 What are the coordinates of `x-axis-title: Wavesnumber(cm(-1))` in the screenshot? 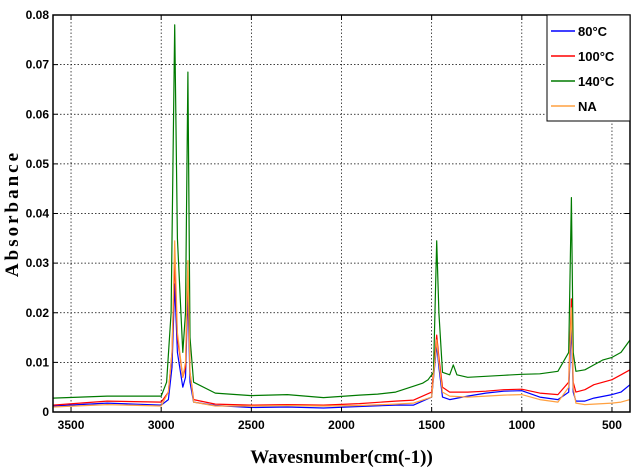 It's located at (341, 457).